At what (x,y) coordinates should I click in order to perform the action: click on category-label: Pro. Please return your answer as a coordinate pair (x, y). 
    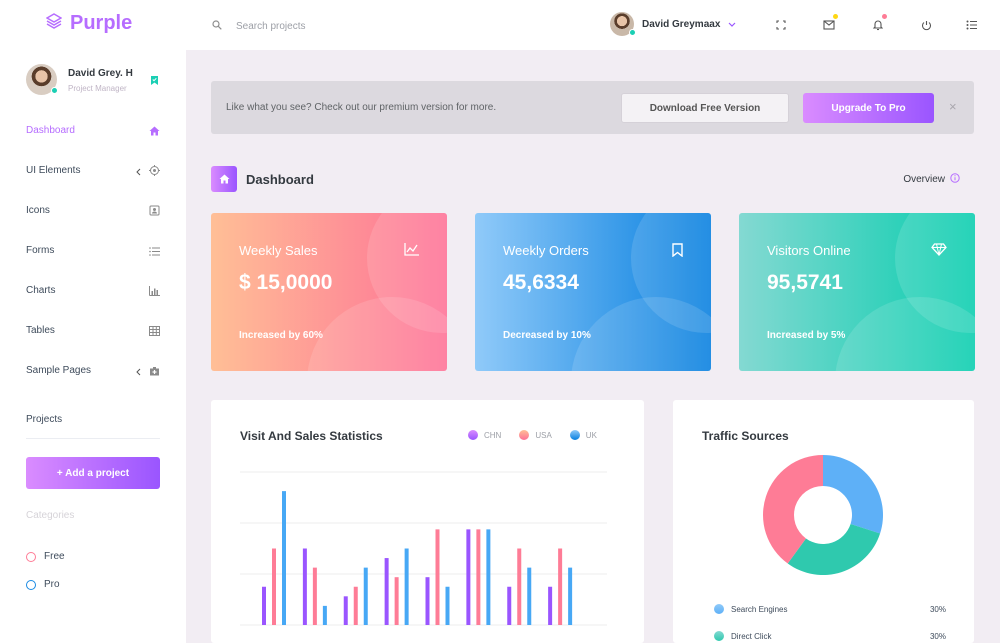
    Looking at the image, I should click on (52, 584).